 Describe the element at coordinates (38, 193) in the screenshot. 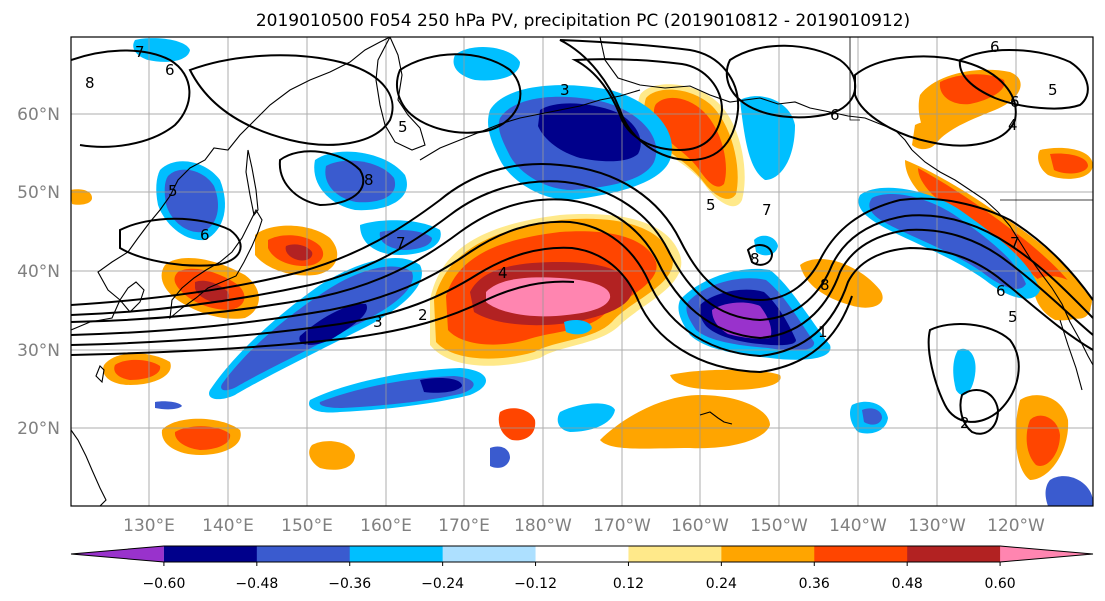

I see `lat-label: 50°N` at that location.